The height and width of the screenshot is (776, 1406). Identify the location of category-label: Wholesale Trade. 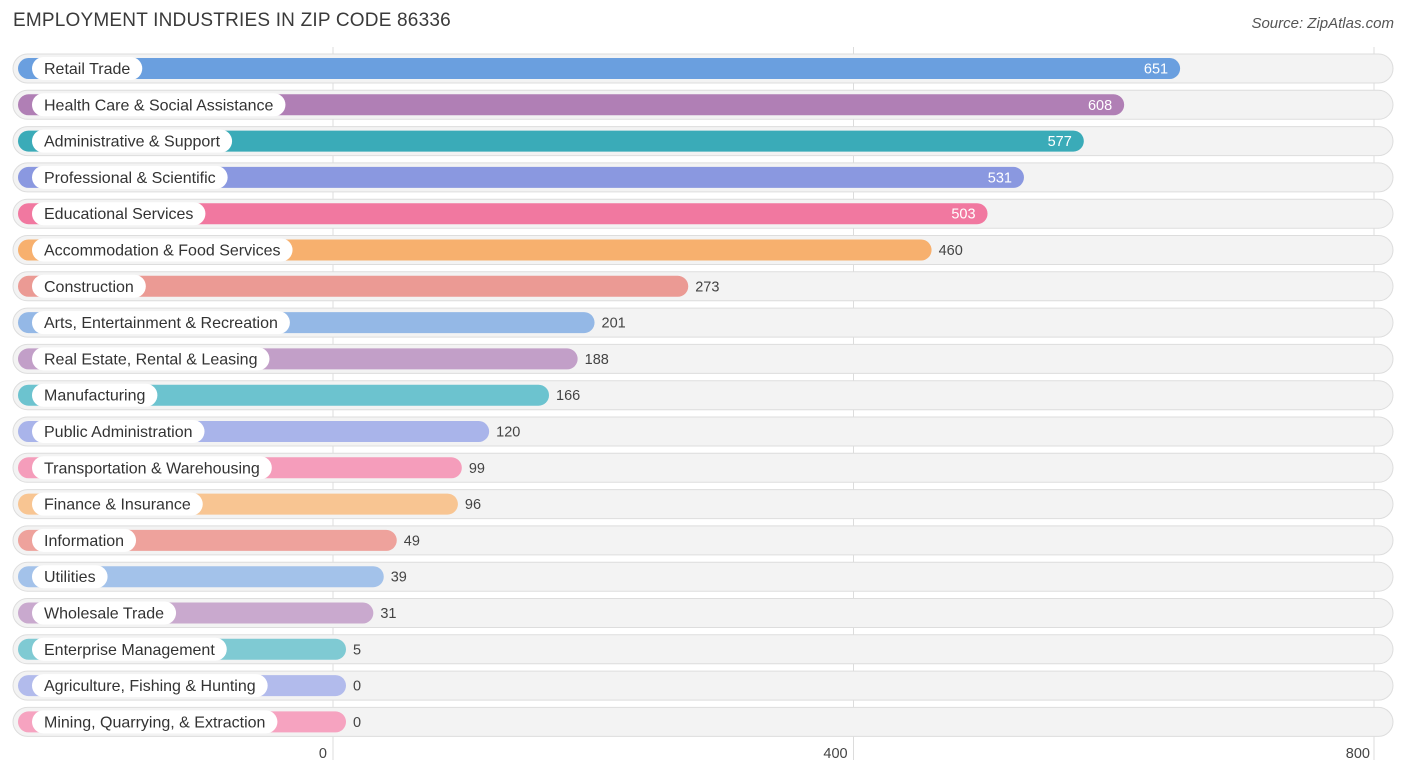
(104, 614).